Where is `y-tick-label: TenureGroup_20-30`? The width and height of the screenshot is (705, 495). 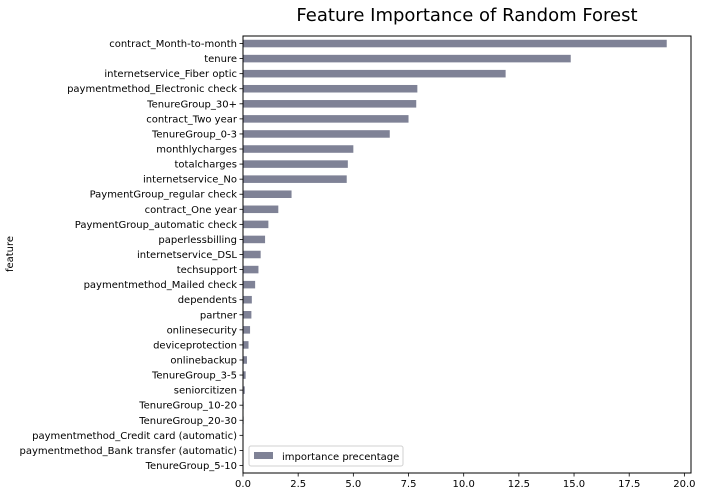 y-tick-label: TenureGroup_20-30 is located at coordinates (187, 421).